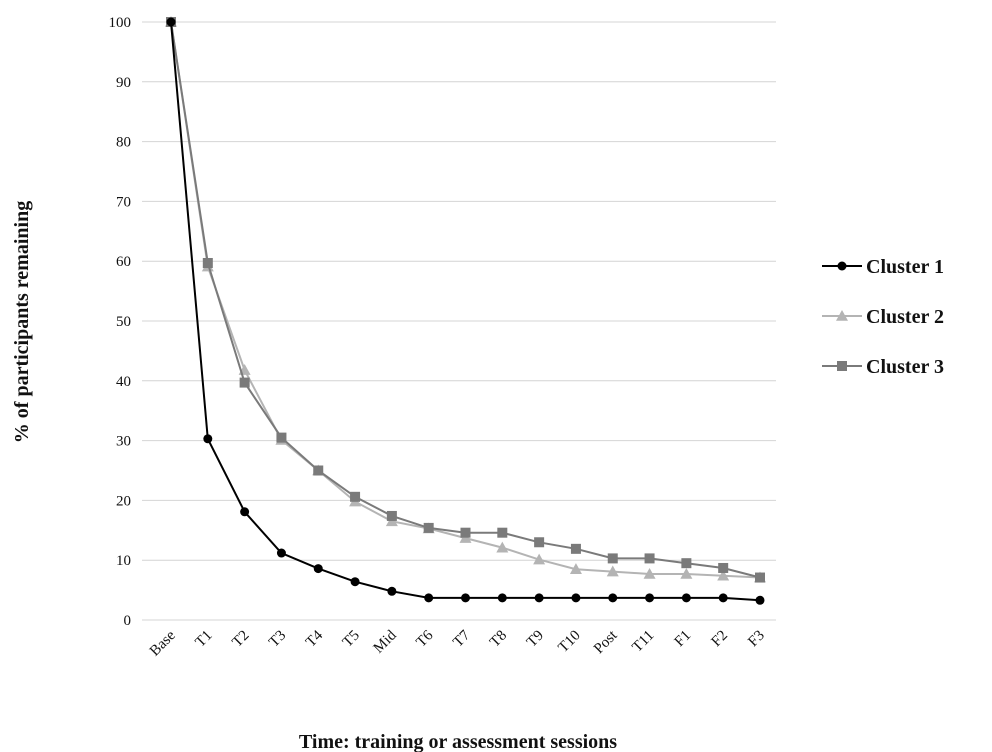 The image size is (992, 752). What do you see at coordinates (905, 317) in the screenshot?
I see `legend-label: Cluster 2` at bounding box center [905, 317].